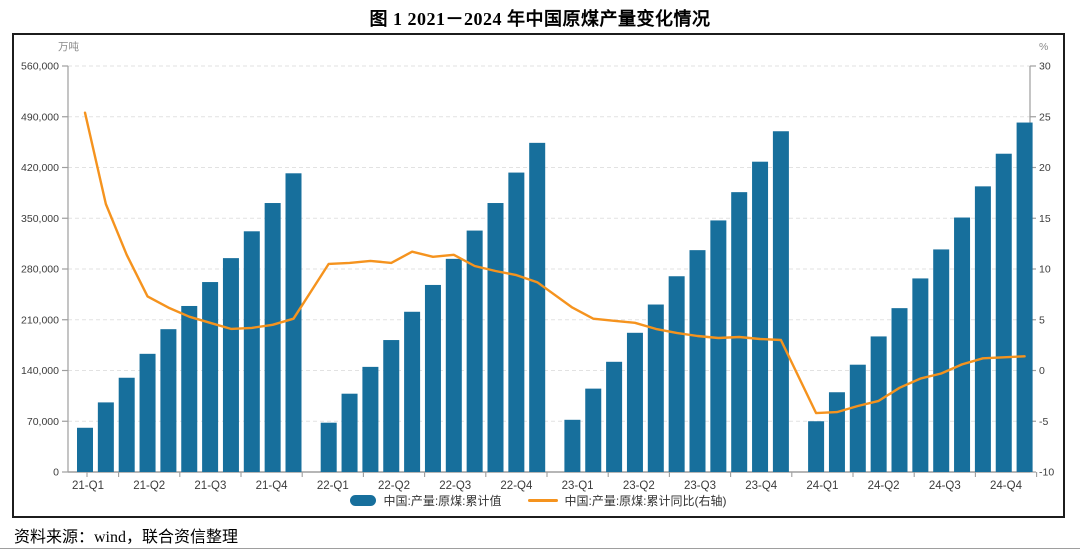 The height and width of the screenshot is (551, 1080). Describe the element at coordinates (210, 486) in the screenshot. I see `svg-text: 21-Q3` at that location.